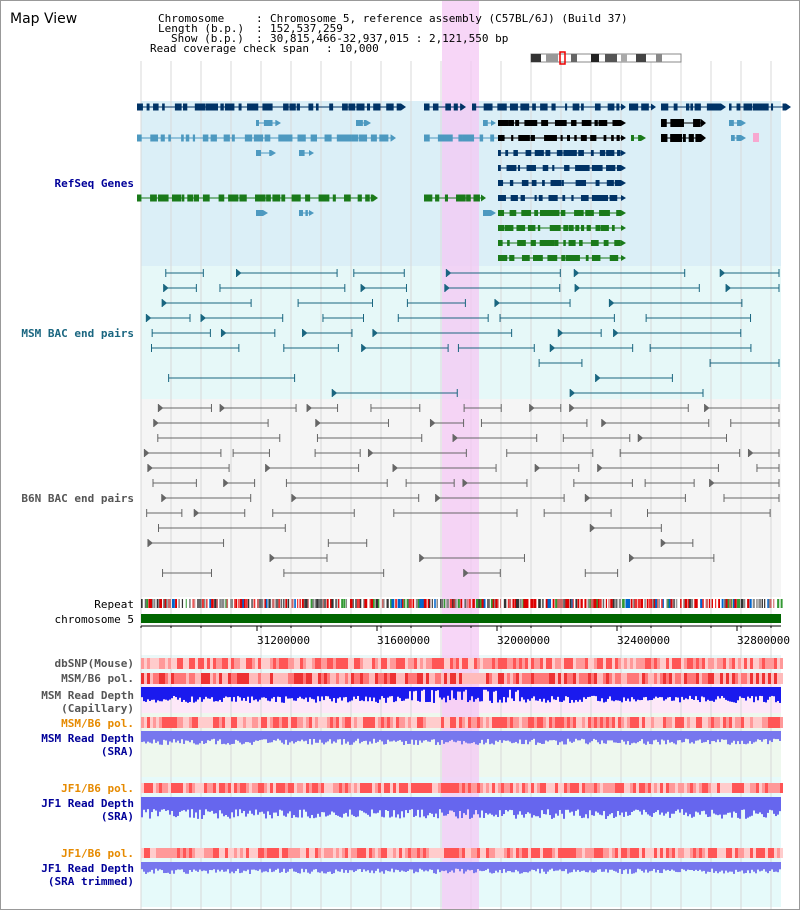 The height and width of the screenshot is (910, 800). I want to click on track-label-msm-b6-pol-2: MSM/B6 pol., so click(97, 723).